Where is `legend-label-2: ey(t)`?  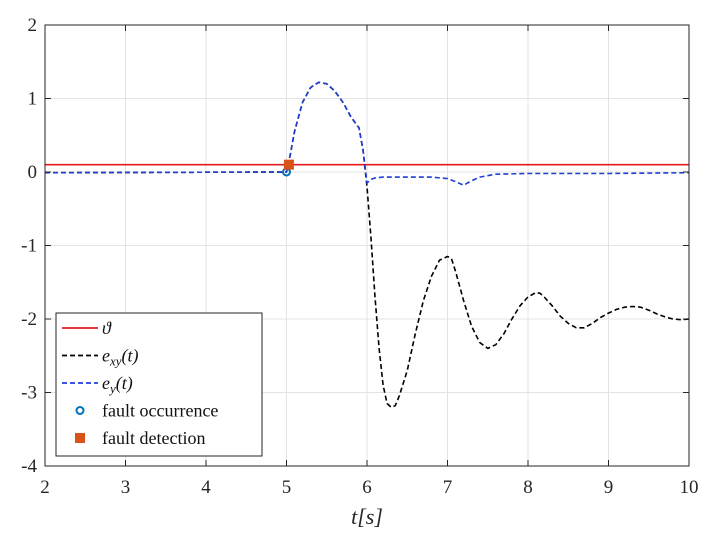
legend-label-2: ey(t) is located at coordinates (117, 384).